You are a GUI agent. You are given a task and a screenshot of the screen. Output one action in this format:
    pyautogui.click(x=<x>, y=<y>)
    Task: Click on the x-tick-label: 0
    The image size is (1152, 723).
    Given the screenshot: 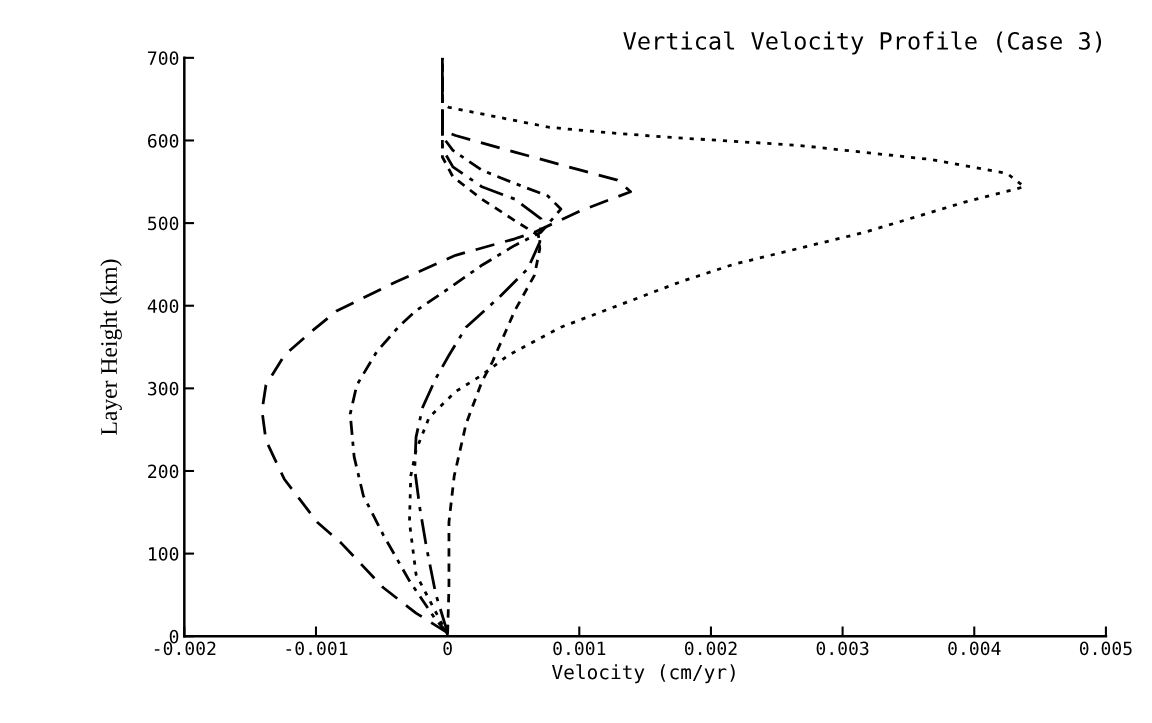 What is the action you would take?
    pyautogui.click(x=447, y=648)
    